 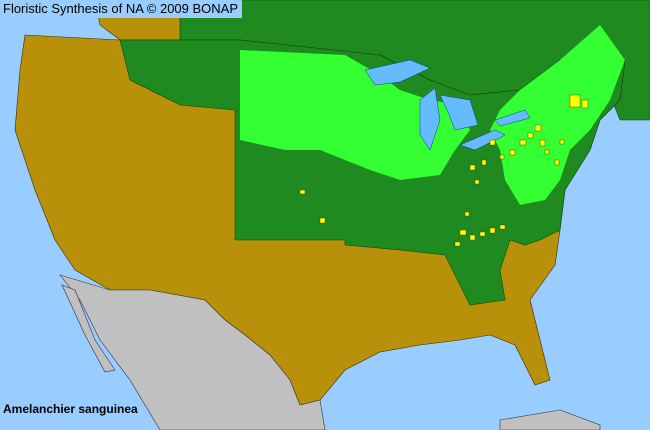 What do you see at coordinates (88, 328) in the screenshot?
I see `baja-california` at bounding box center [88, 328].